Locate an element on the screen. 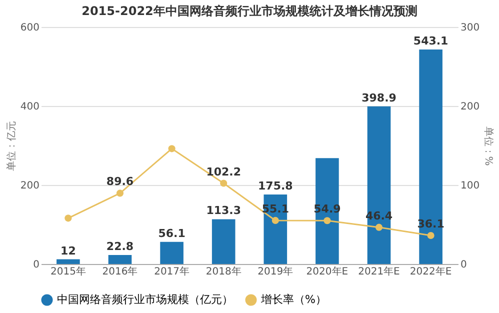  y2-tick-label: 300 is located at coordinates (470, 28).